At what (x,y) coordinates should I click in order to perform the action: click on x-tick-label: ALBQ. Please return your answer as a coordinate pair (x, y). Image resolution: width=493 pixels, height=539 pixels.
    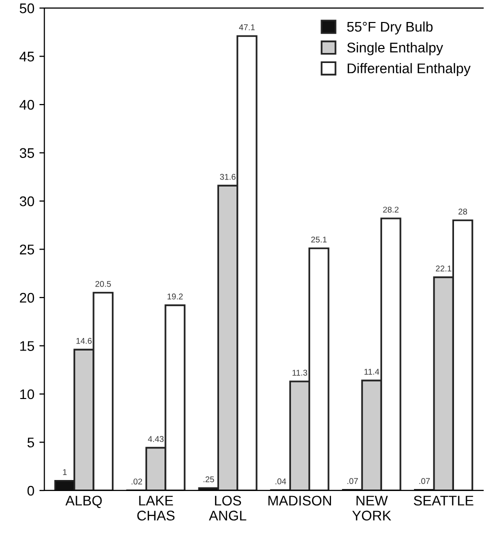
    Looking at the image, I should click on (83, 502).